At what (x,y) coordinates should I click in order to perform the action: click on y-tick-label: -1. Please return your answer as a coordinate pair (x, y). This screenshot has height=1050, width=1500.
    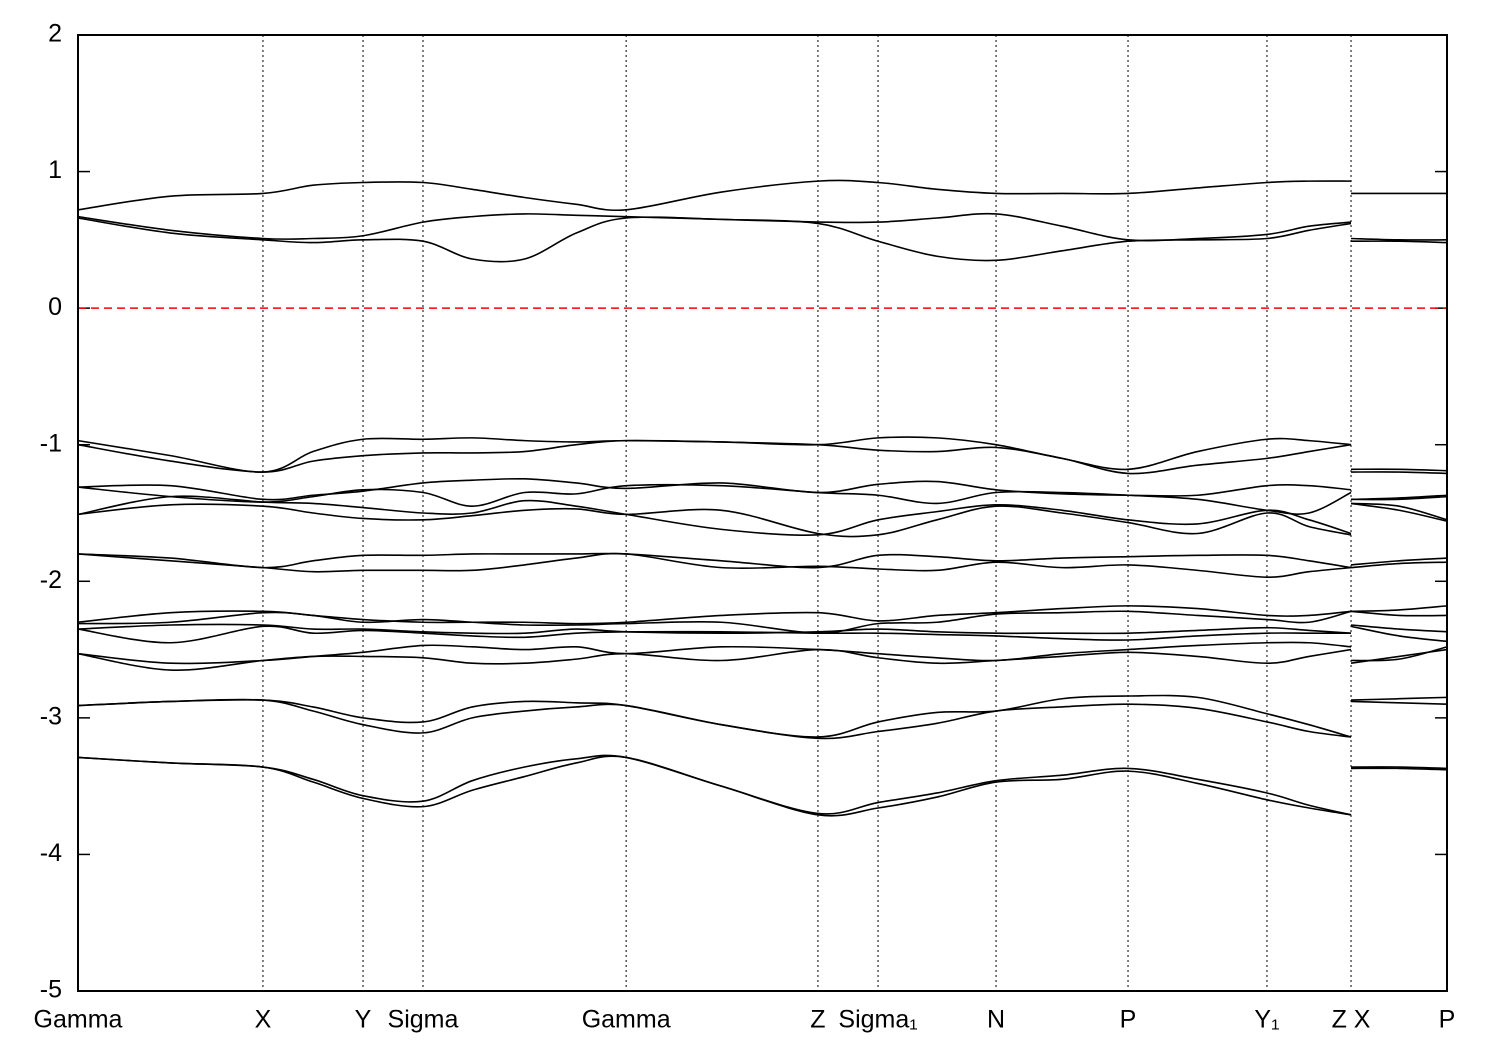
    Looking at the image, I should click on (51, 443).